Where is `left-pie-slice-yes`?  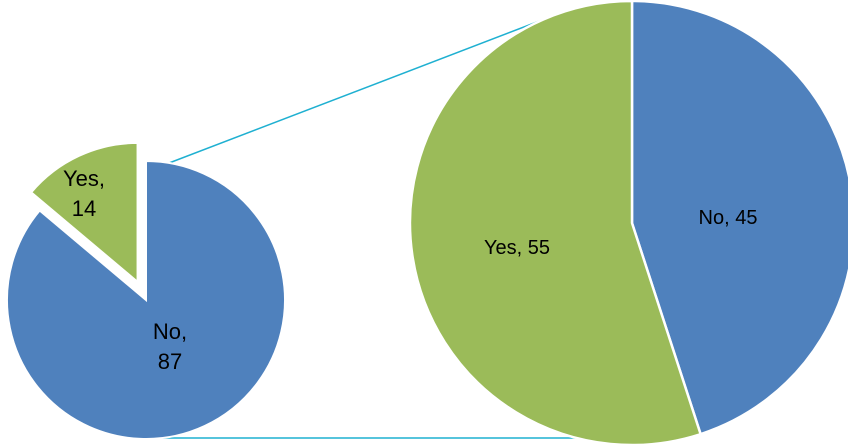 left-pie-slice-yes is located at coordinates (84, 213).